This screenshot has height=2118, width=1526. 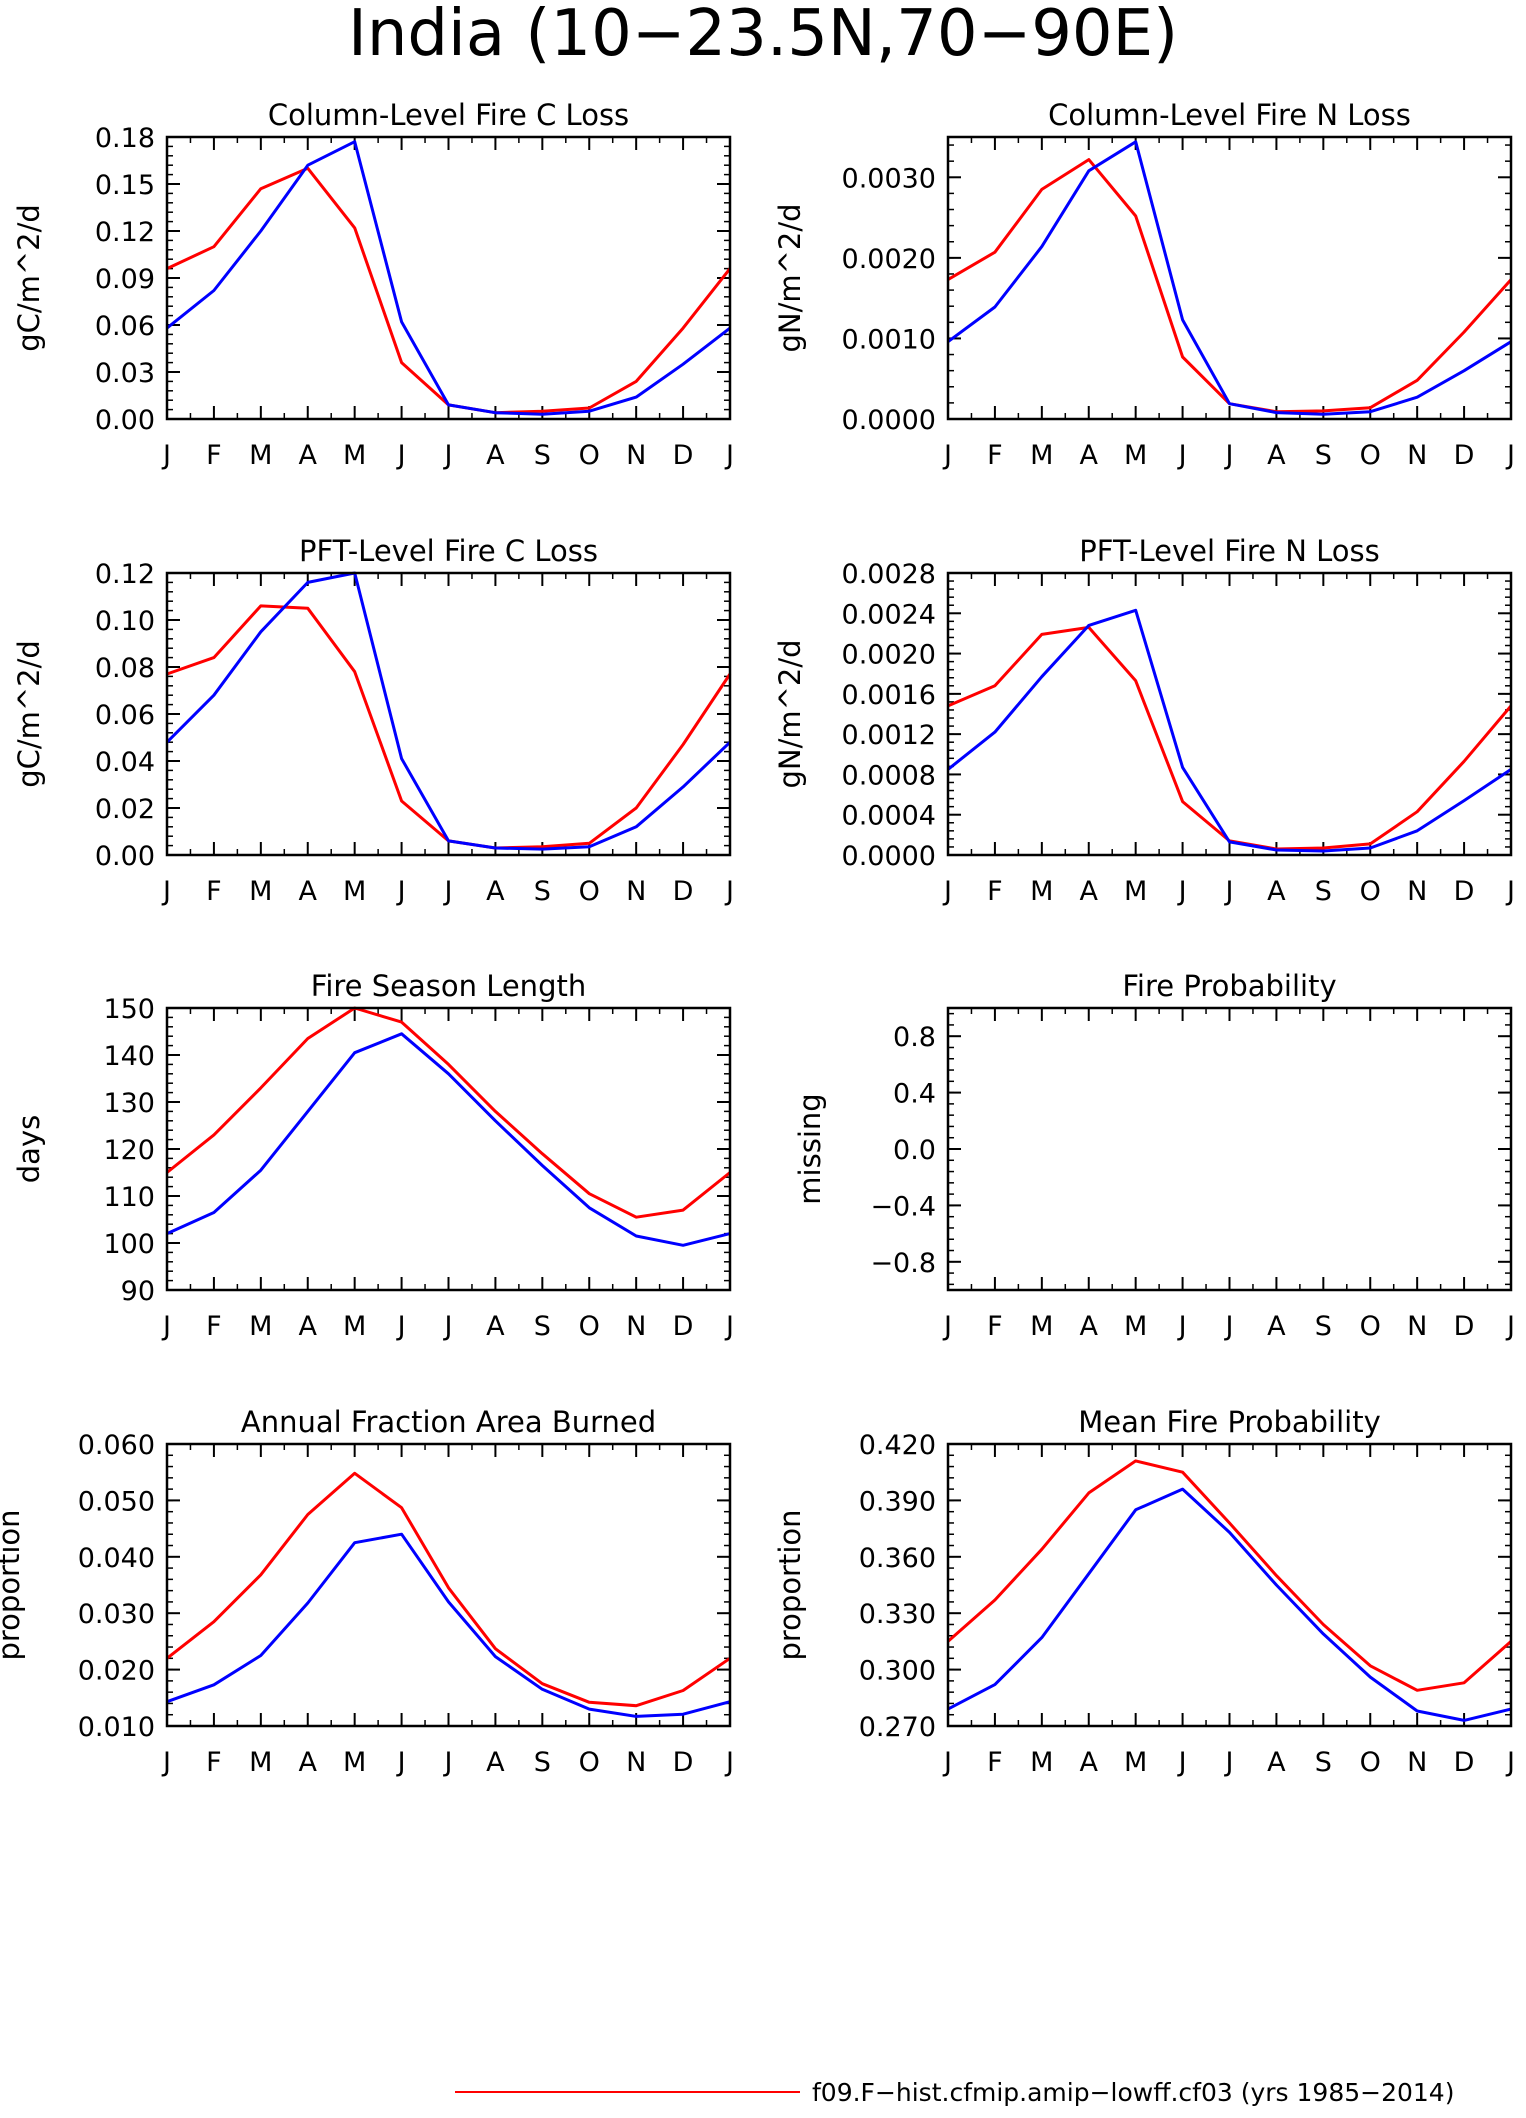 What do you see at coordinates (448, 551) in the screenshot?
I see `panel-title: PFT-Level Fire C Loss` at bounding box center [448, 551].